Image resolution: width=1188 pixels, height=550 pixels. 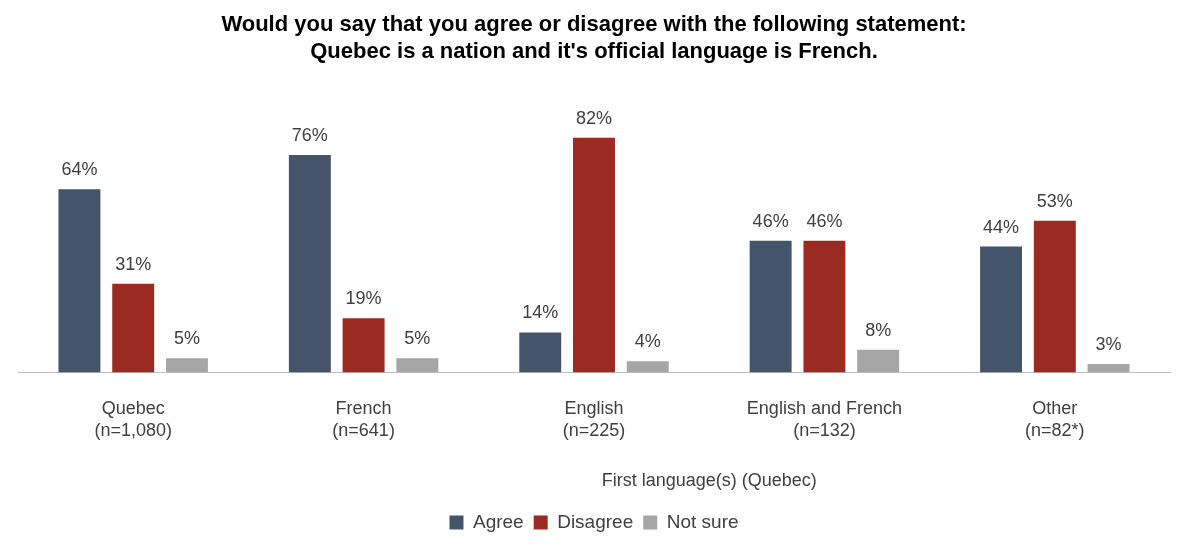 I want to click on data-label: 4%, so click(x=647, y=341).